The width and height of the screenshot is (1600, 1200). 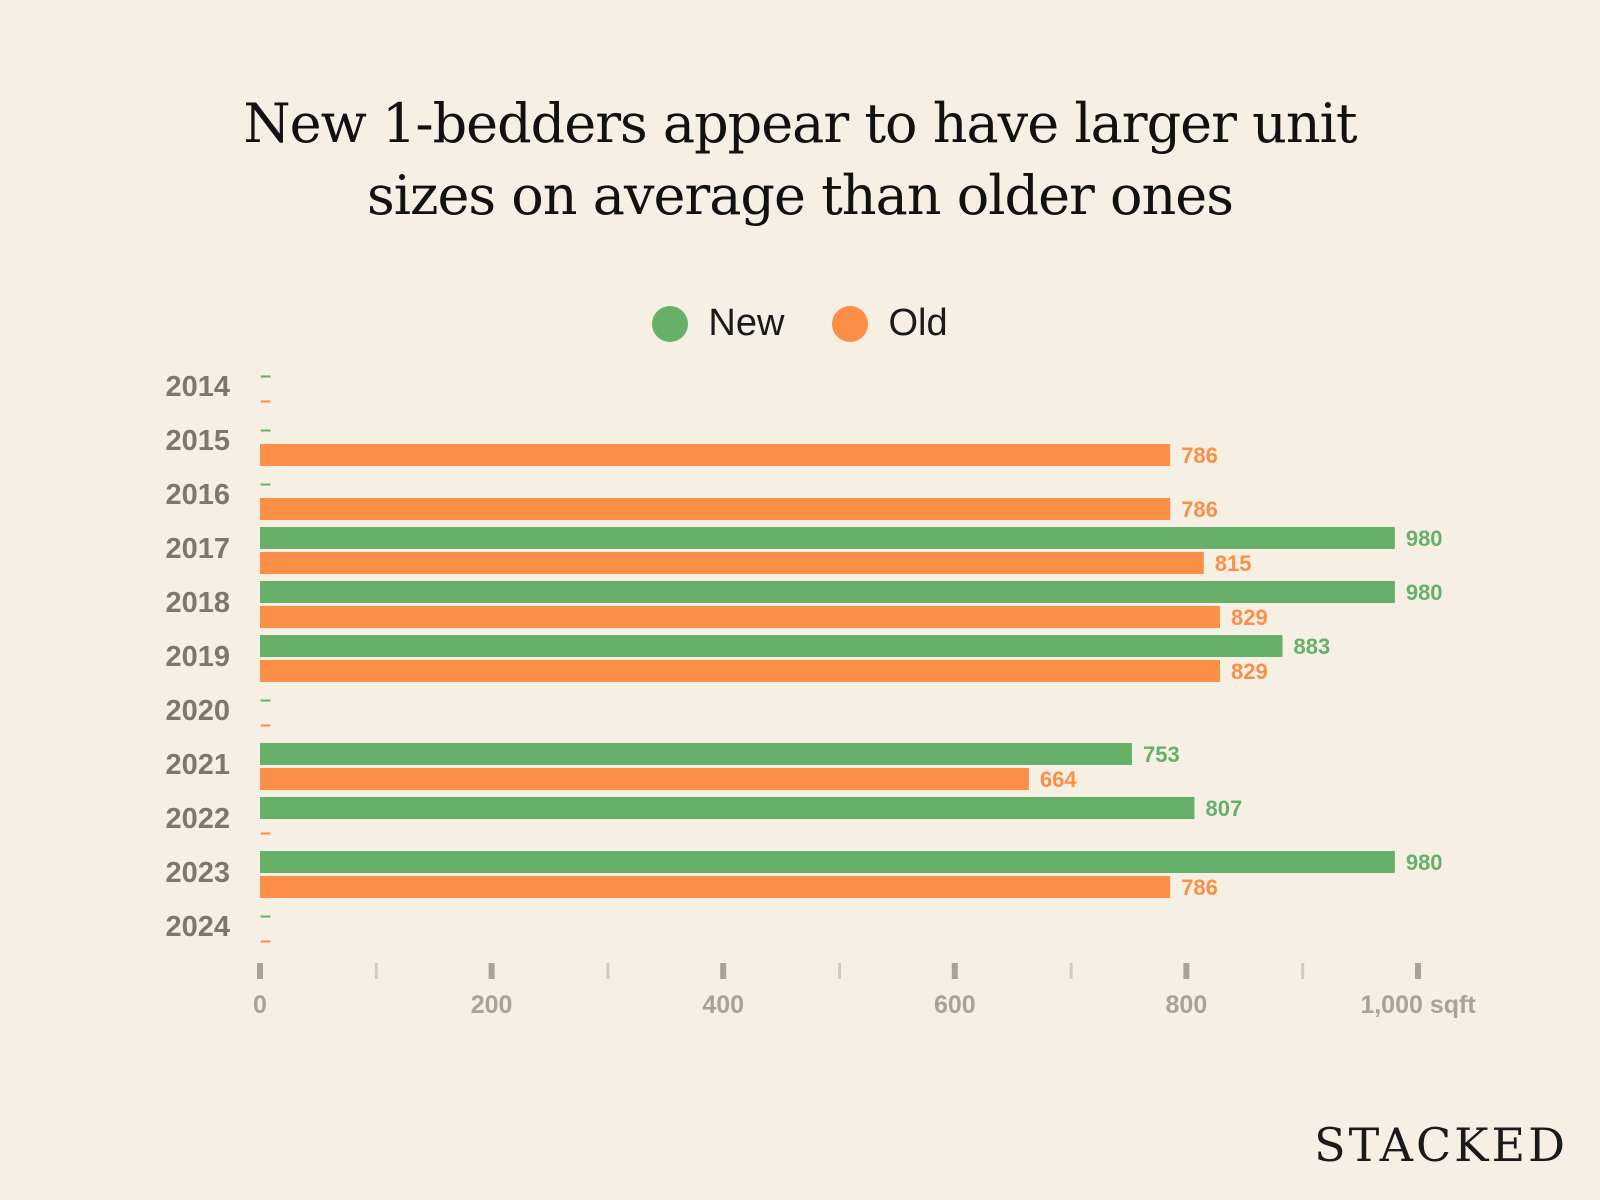 I want to click on x-tick-label-400: 400, so click(x=723, y=1005).